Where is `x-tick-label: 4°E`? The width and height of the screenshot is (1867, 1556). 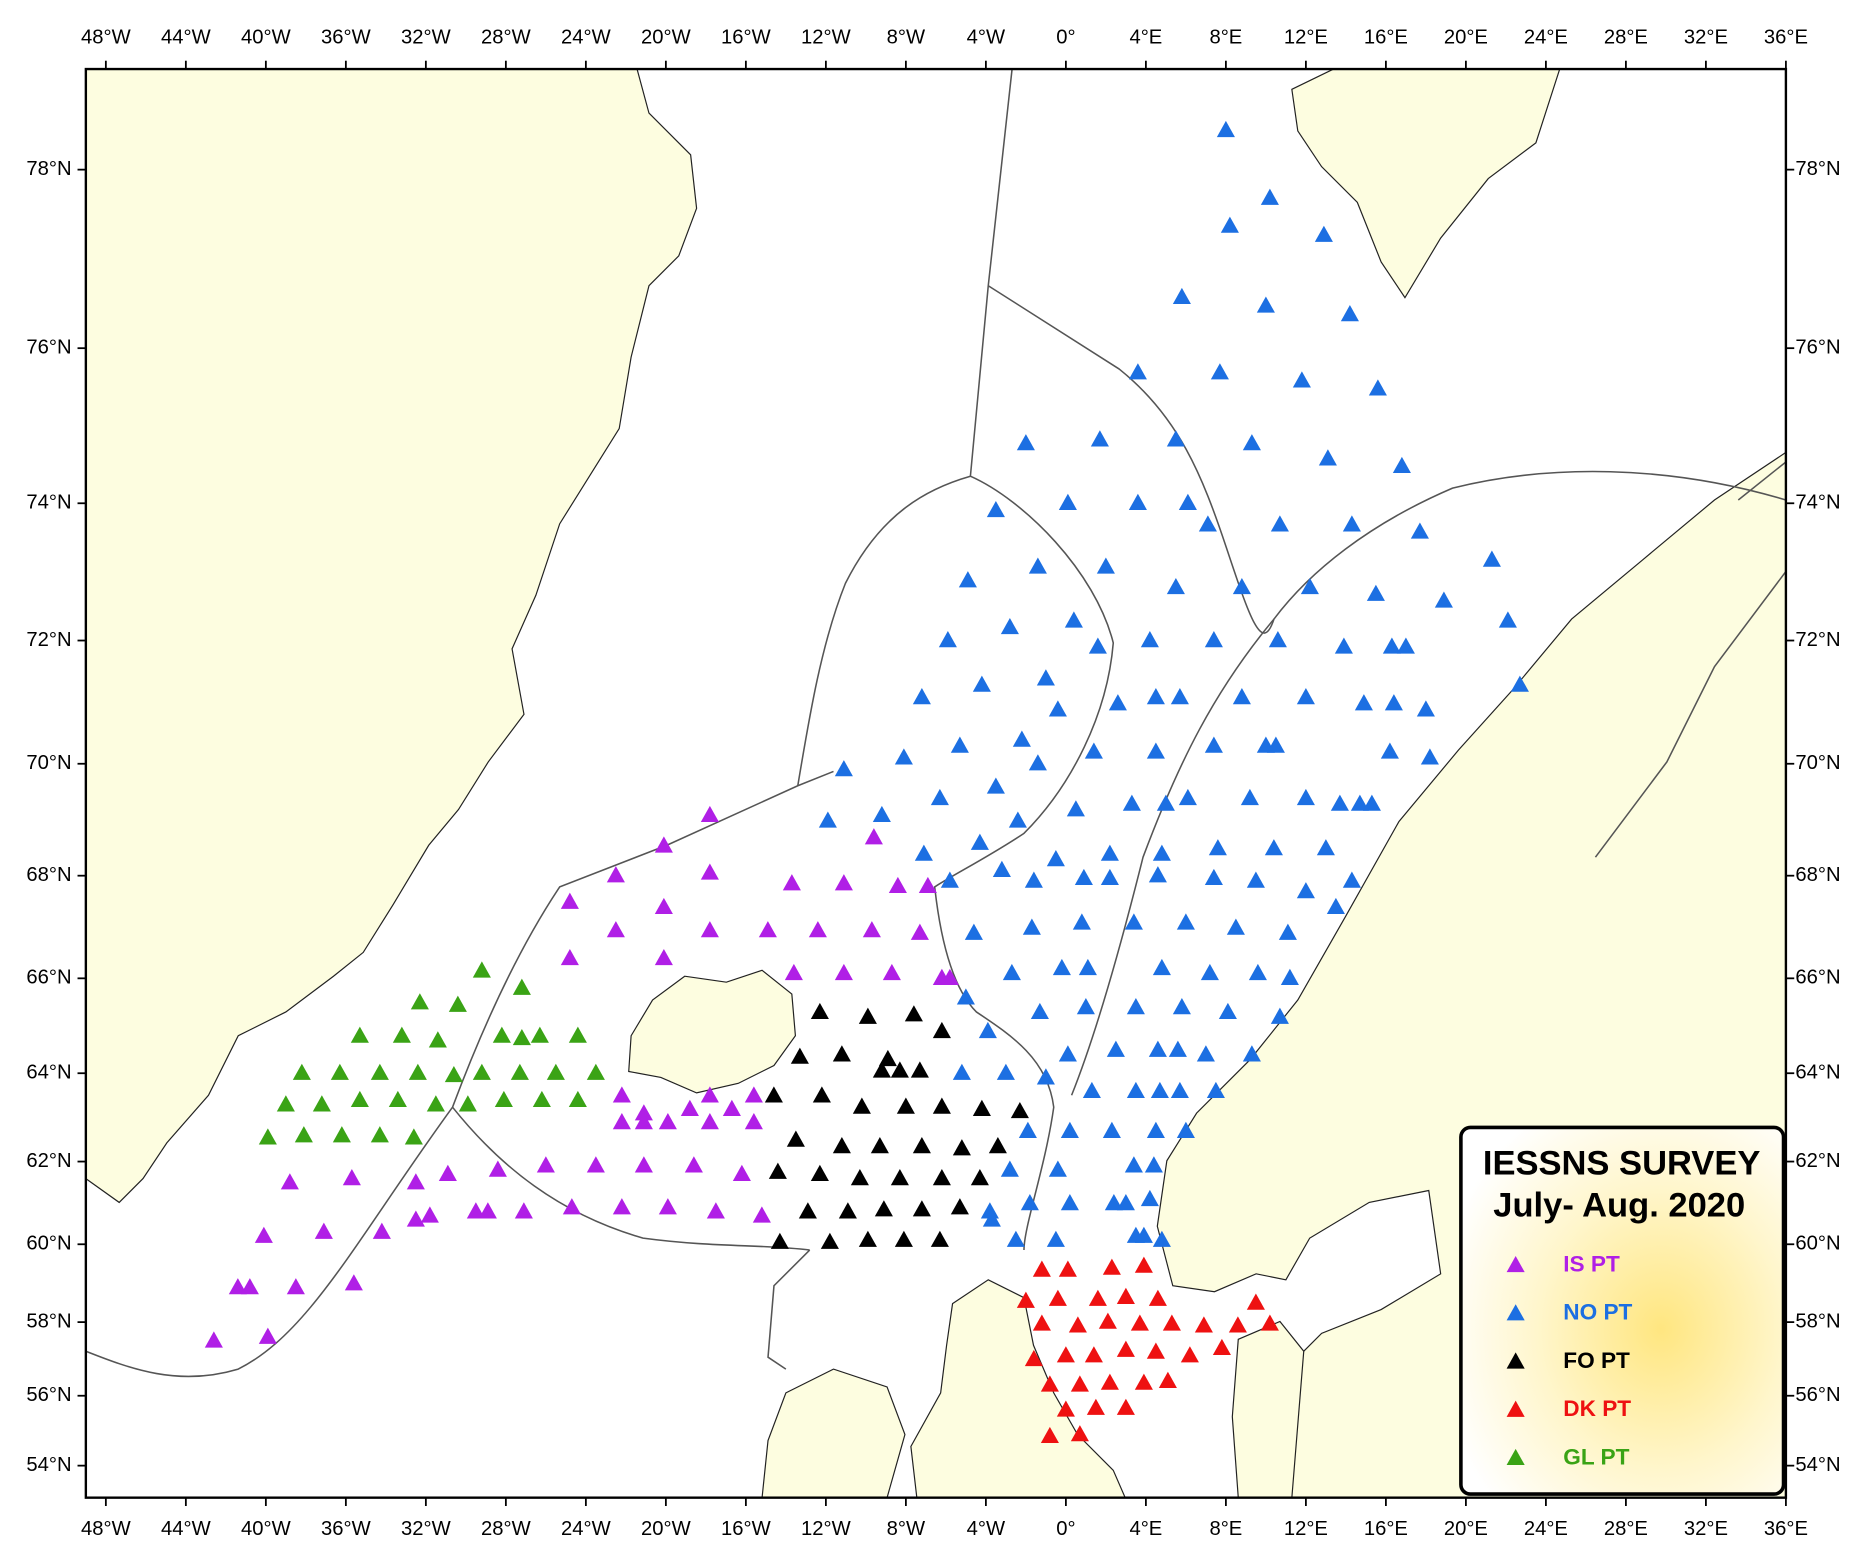
x-tick-label: 4°E is located at coordinates (1145, 37).